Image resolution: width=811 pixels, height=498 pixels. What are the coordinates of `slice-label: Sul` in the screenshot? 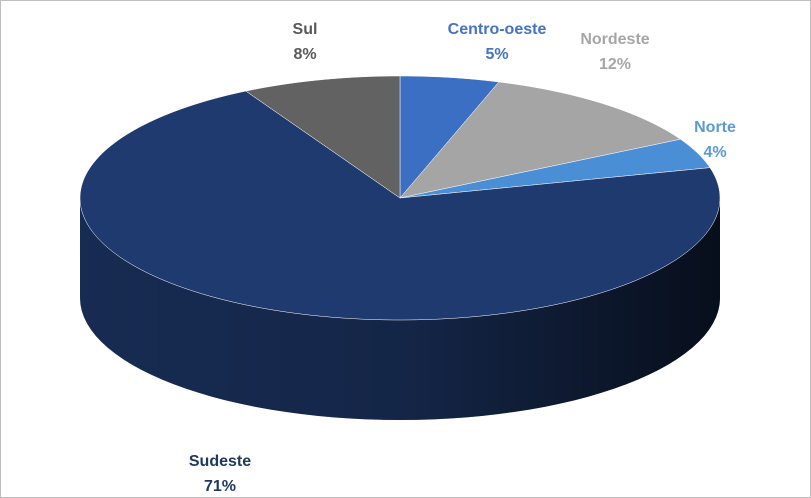 It's located at (305, 29).